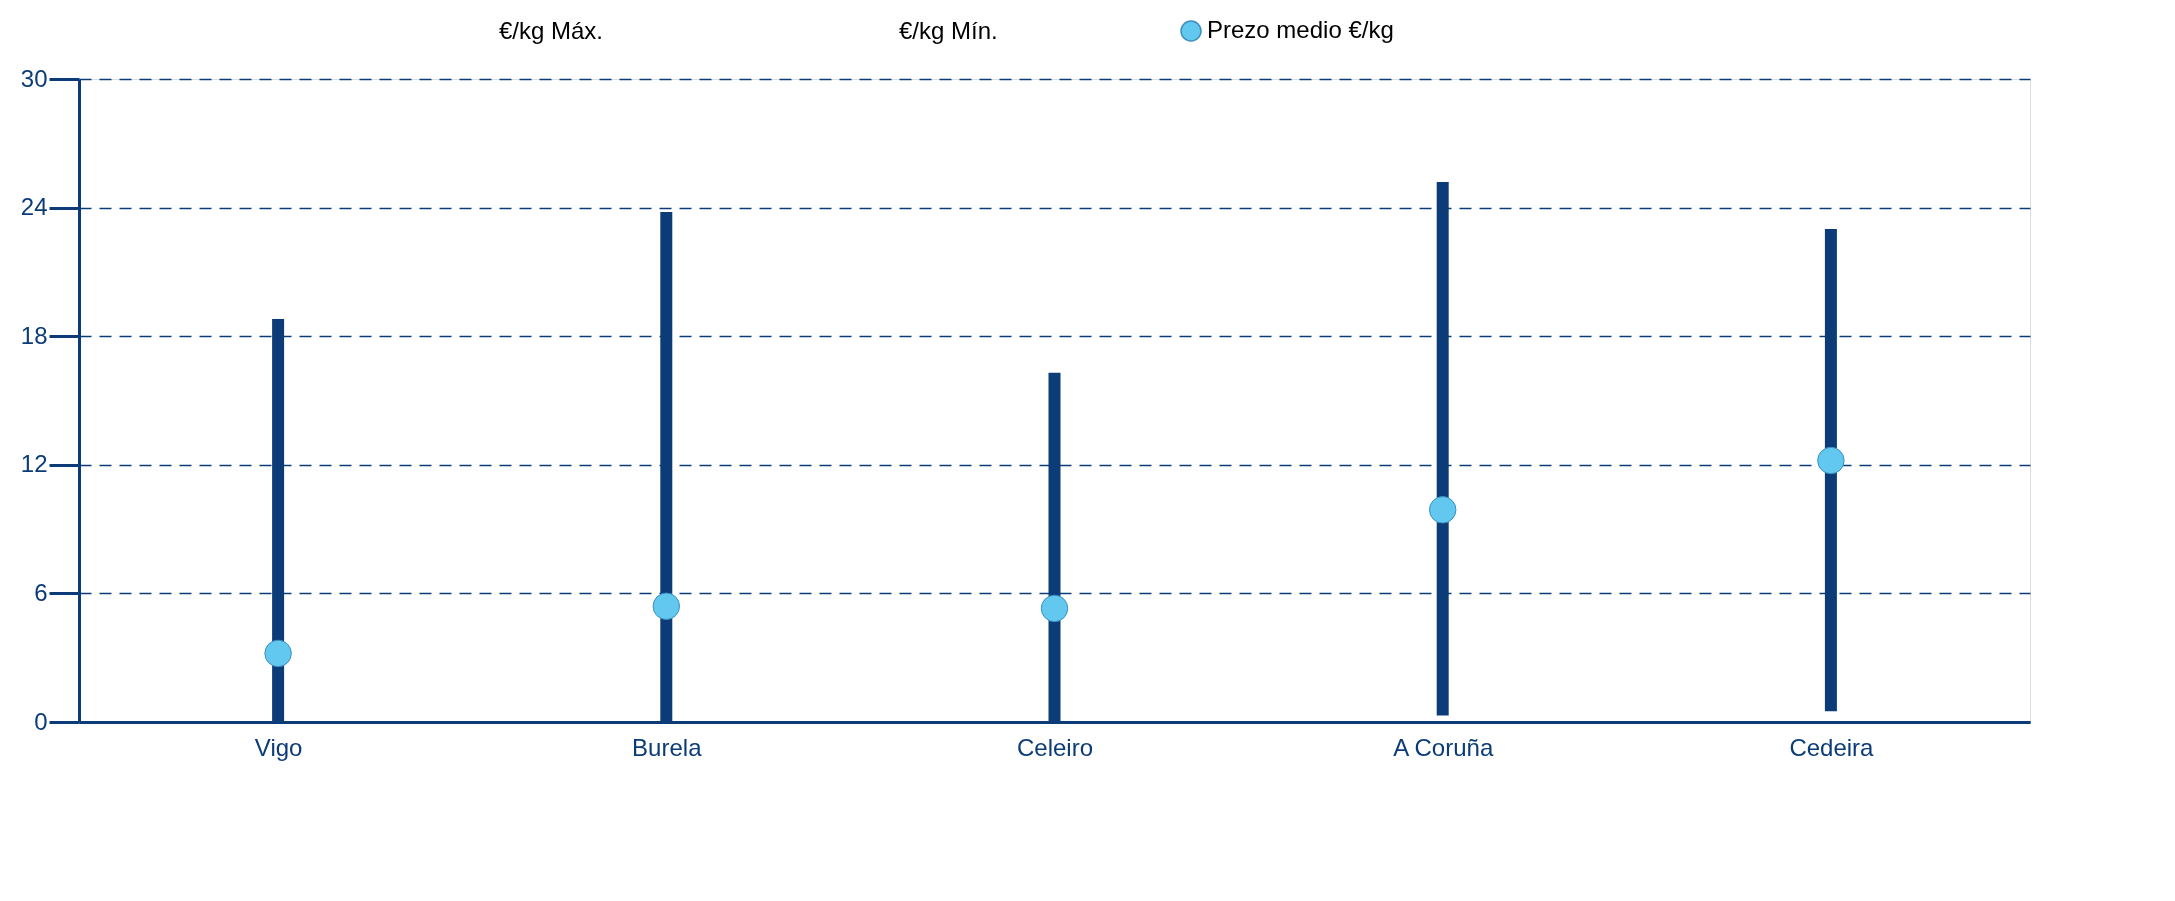  What do you see at coordinates (1300, 29) in the screenshot?
I see `legend-label: Prezo medio €/kg` at bounding box center [1300, 29].